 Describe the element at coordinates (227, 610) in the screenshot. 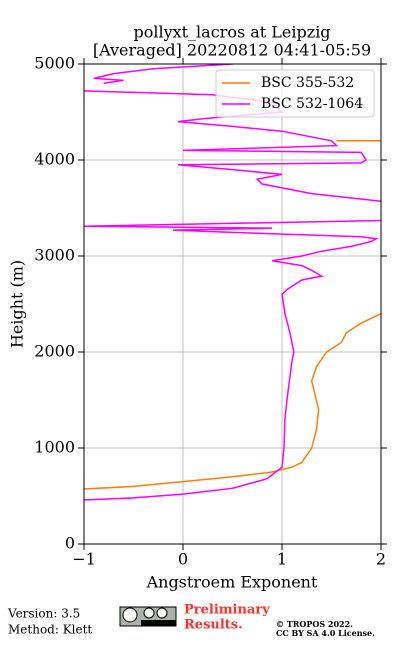

I see `preliminary: Preliminary` at that location.